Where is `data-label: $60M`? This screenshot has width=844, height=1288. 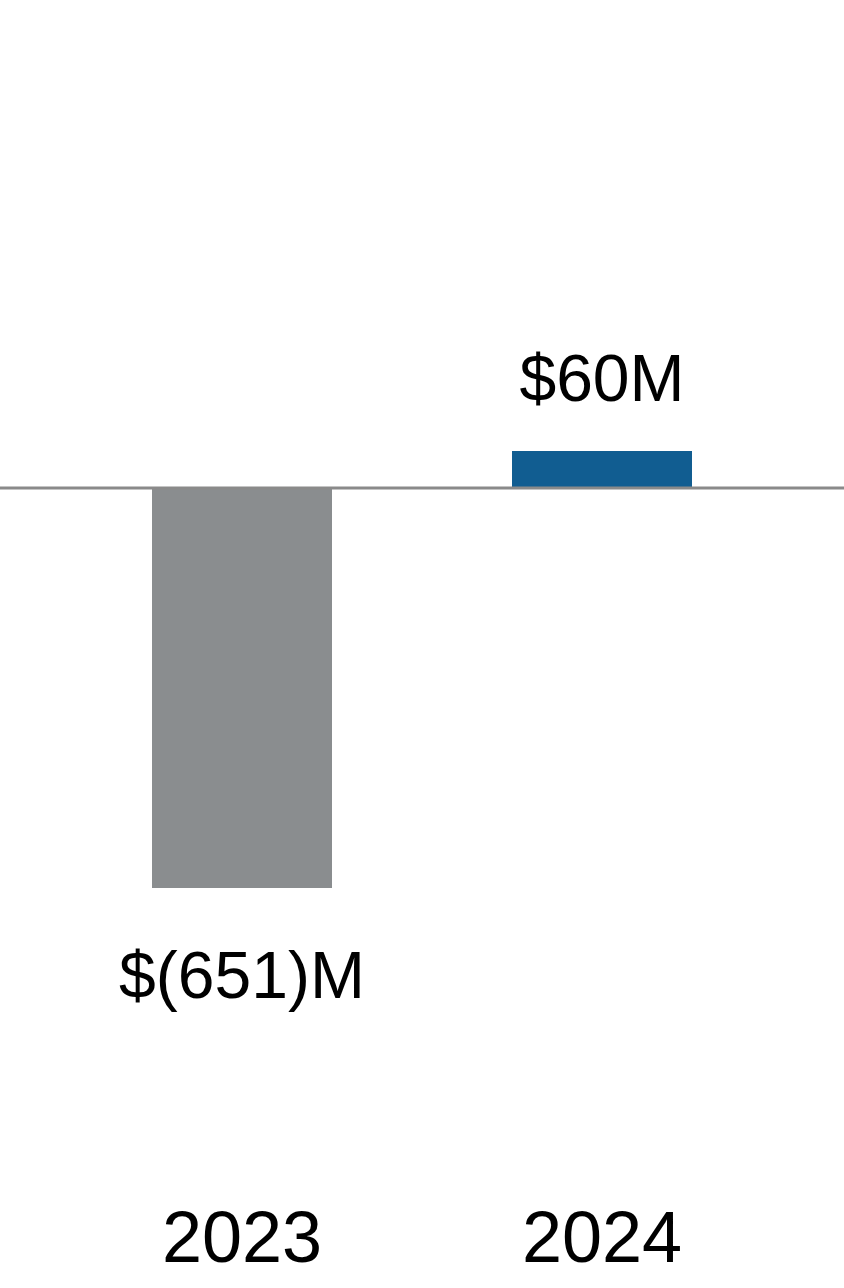 data-label: $60M is located at coordinates (602, 378).